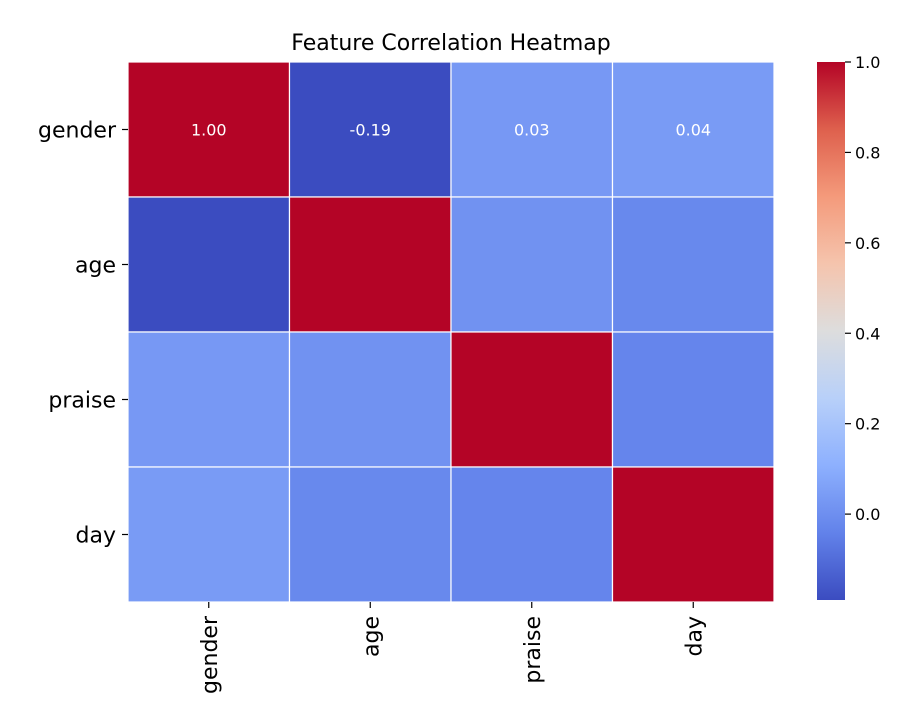 The width and height of the screenshot is (916, 714). Describe the element at coordinates (693, 534) in the screenshot. I see `heatmap-cell-day-day` at that location.